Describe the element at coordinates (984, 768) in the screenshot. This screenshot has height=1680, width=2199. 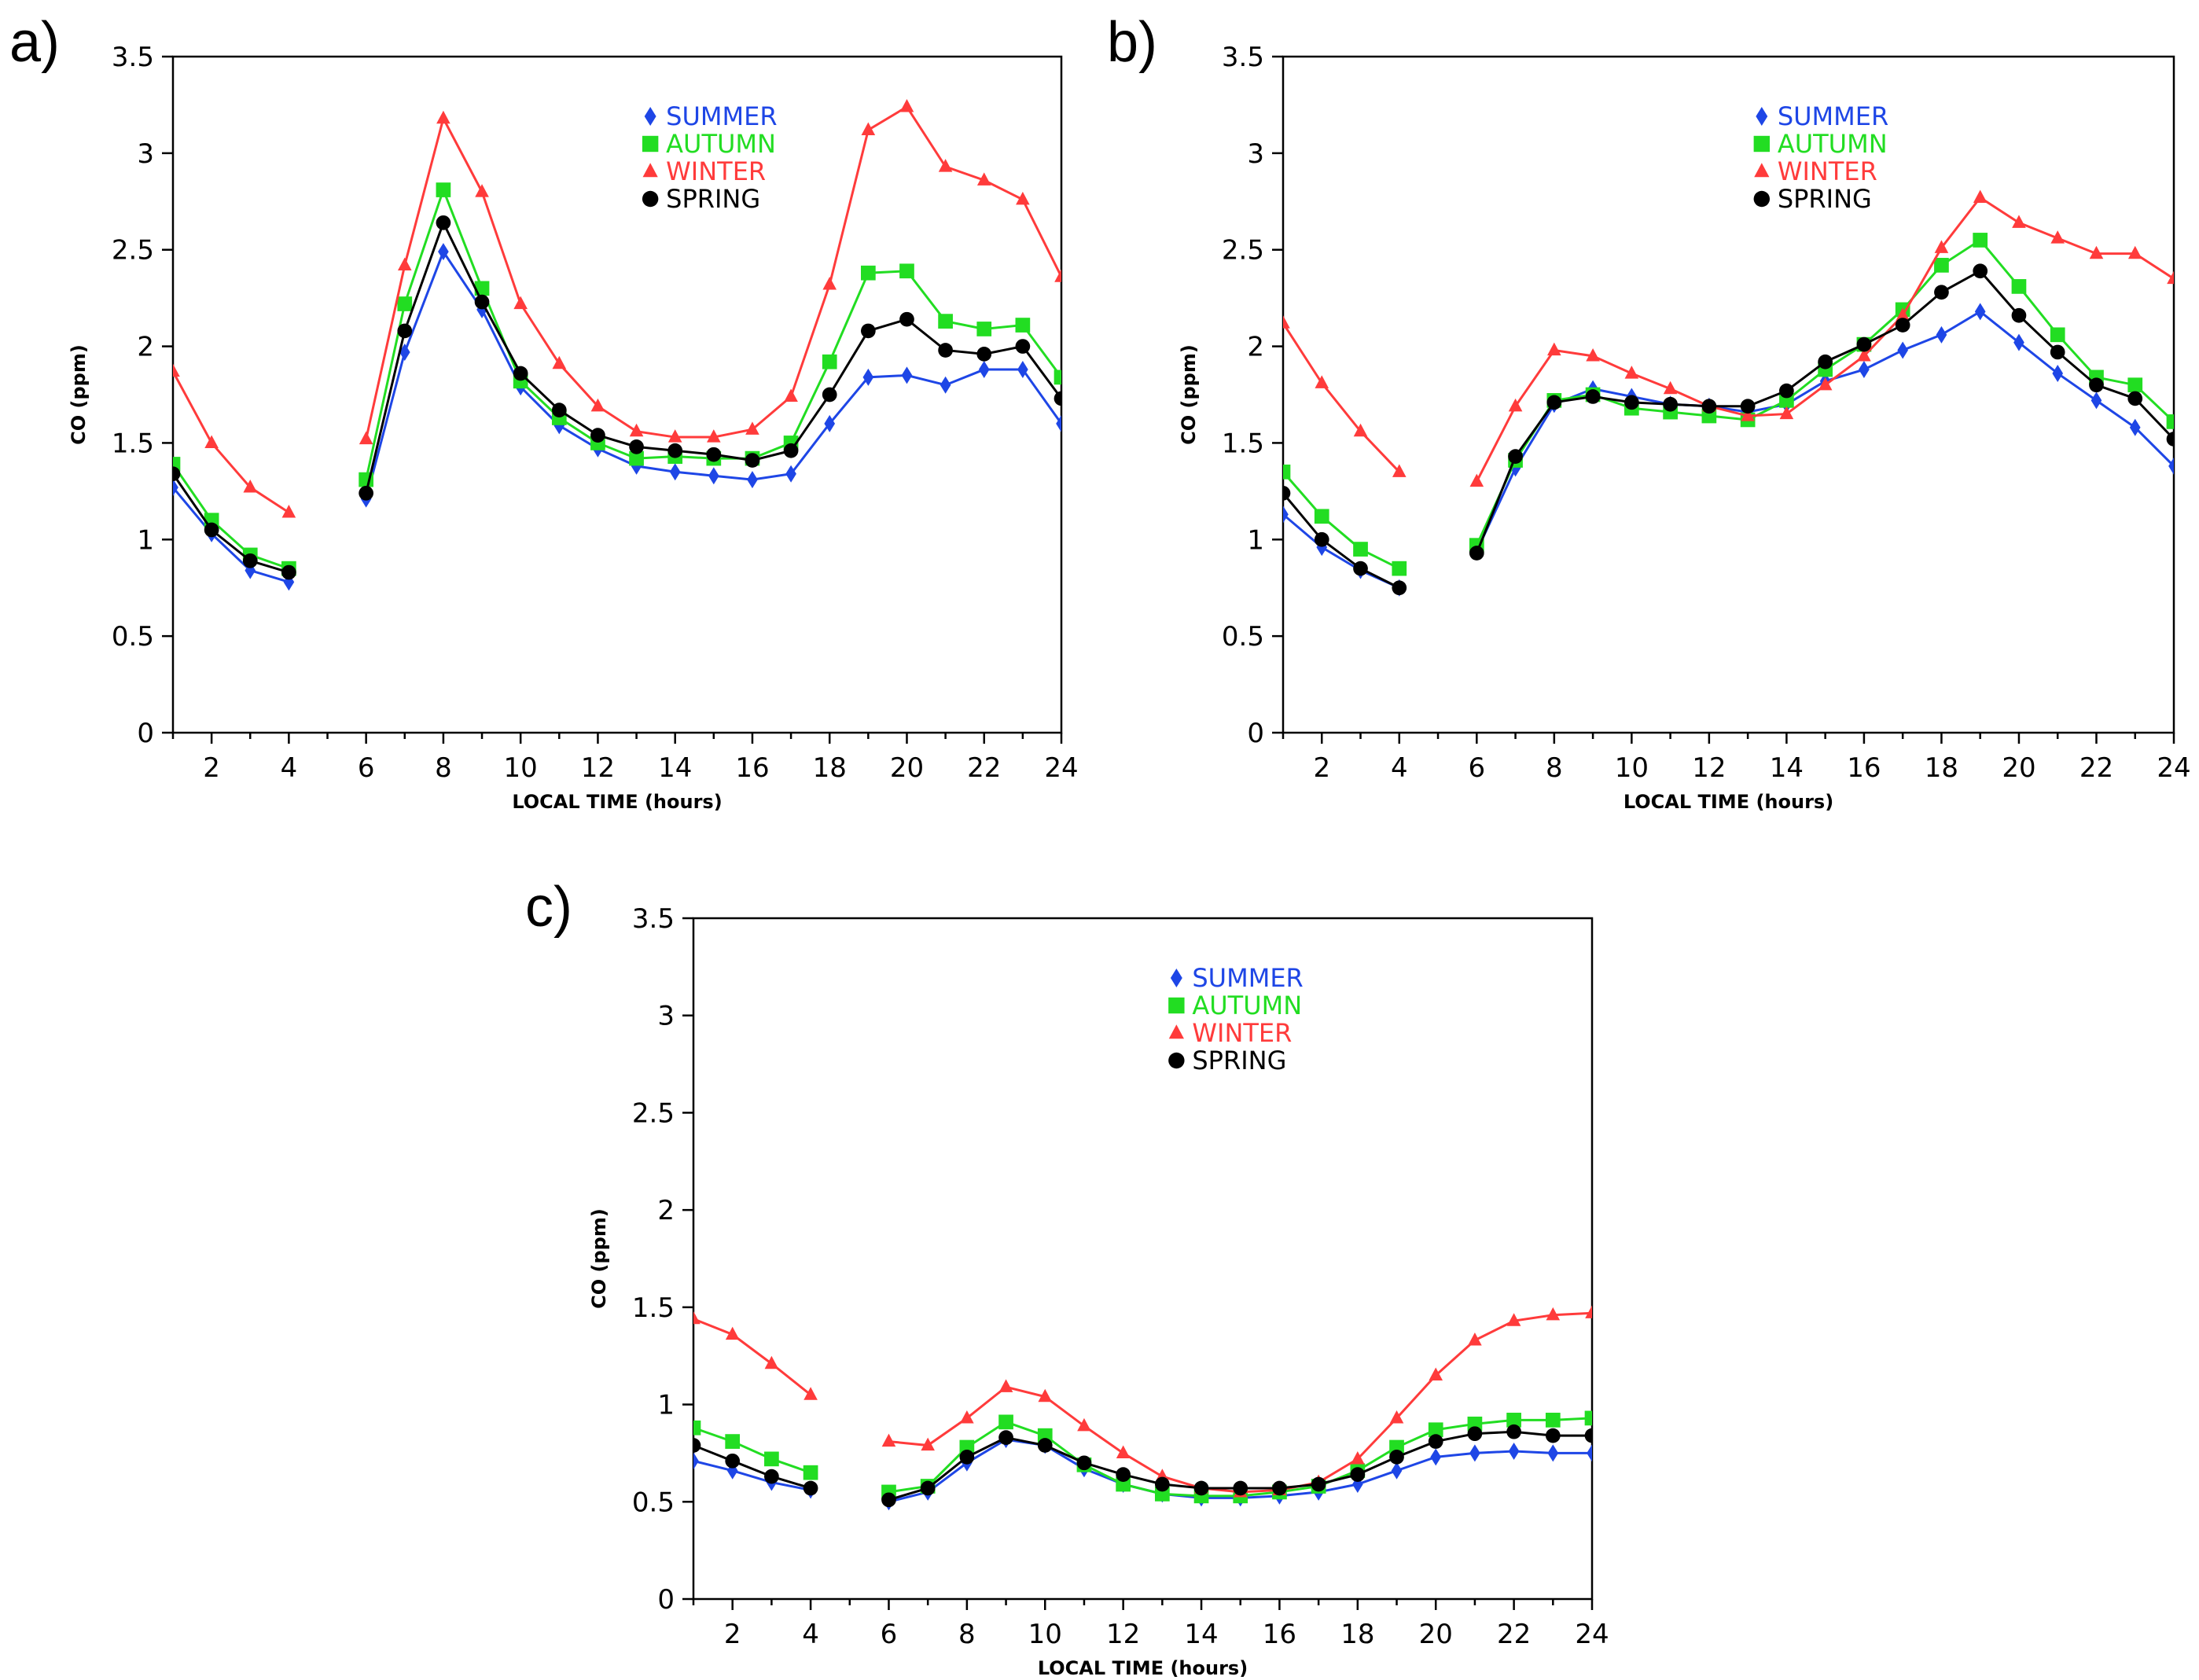
I see `x-tick-label: 22` at that location.